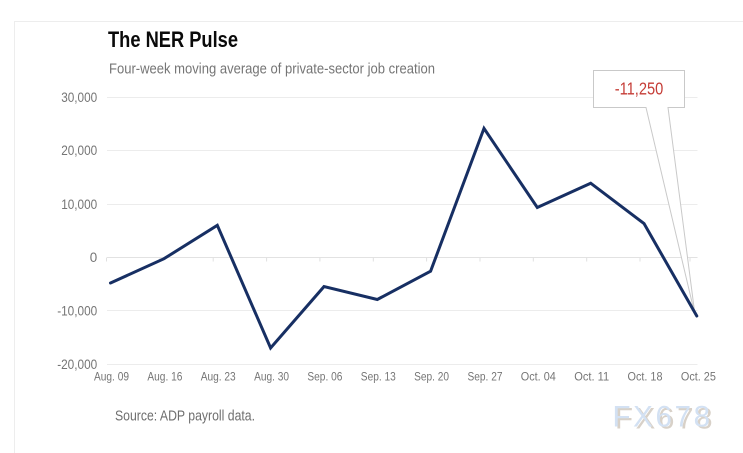 The width and height of the screenshot is (743, 453). Describe the element at coordinates (645, 377) in the screenshot. I see `svg-text: Oct. 18` at that location.